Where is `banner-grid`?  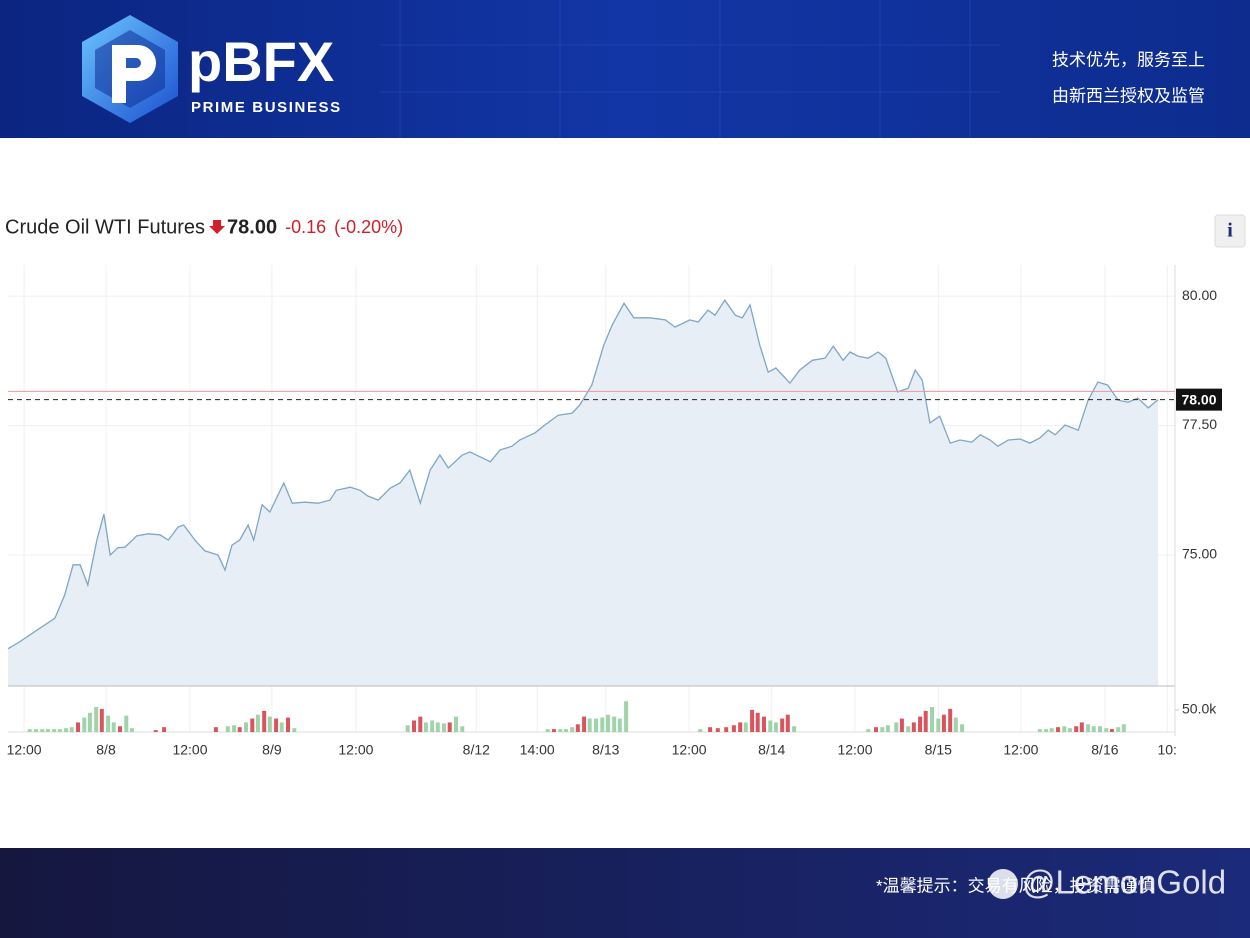
banner-grid is located at coordinates (690, 69).